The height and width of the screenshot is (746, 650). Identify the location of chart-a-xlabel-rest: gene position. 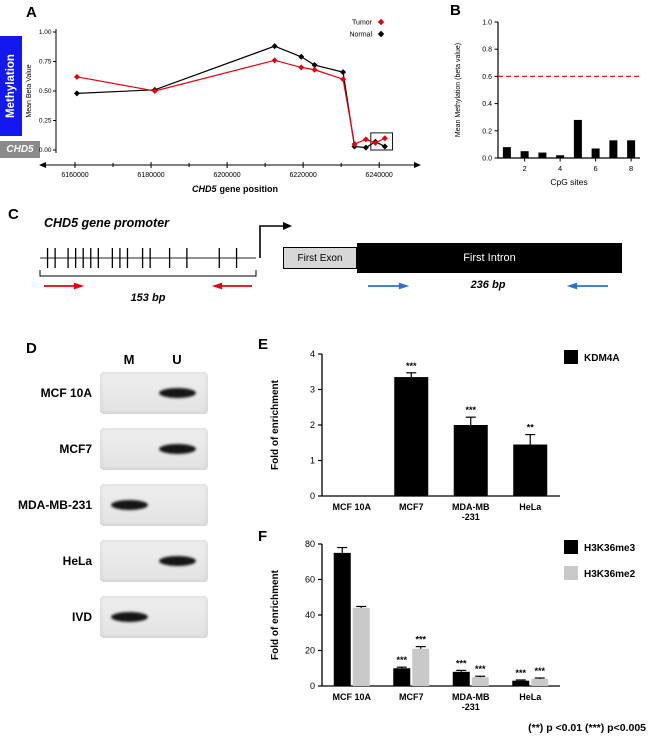
(249, 189).